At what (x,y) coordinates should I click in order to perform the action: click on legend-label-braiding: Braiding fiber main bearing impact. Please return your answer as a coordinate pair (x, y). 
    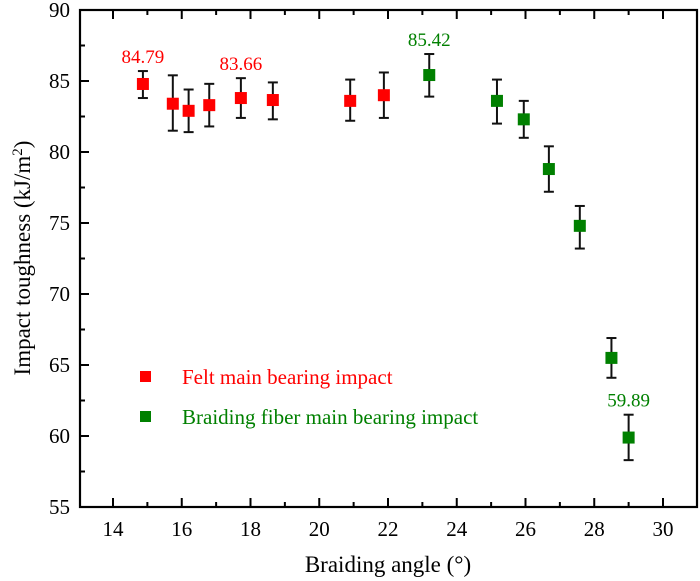
    Looking at the image, I should click on (330, 417).